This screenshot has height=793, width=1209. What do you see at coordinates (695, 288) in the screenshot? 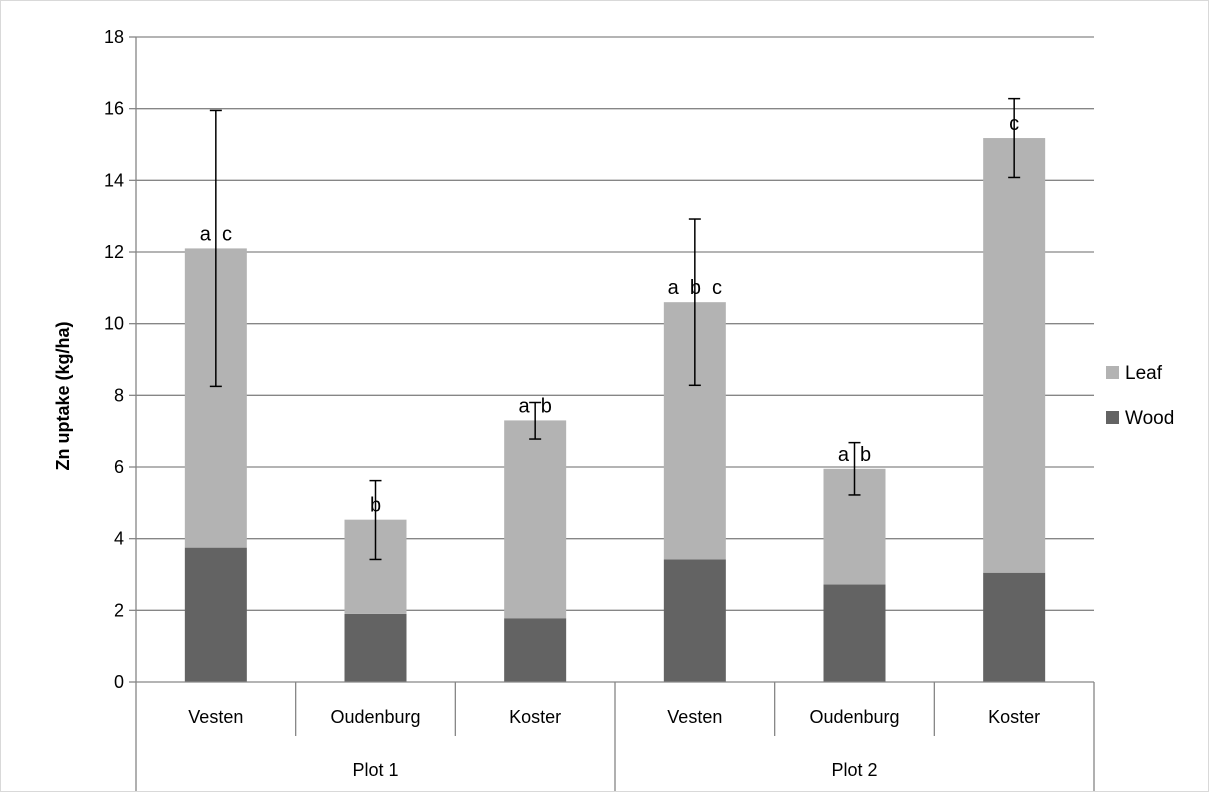
I see `significance-label: a b c` at bounding box center [695, 288].